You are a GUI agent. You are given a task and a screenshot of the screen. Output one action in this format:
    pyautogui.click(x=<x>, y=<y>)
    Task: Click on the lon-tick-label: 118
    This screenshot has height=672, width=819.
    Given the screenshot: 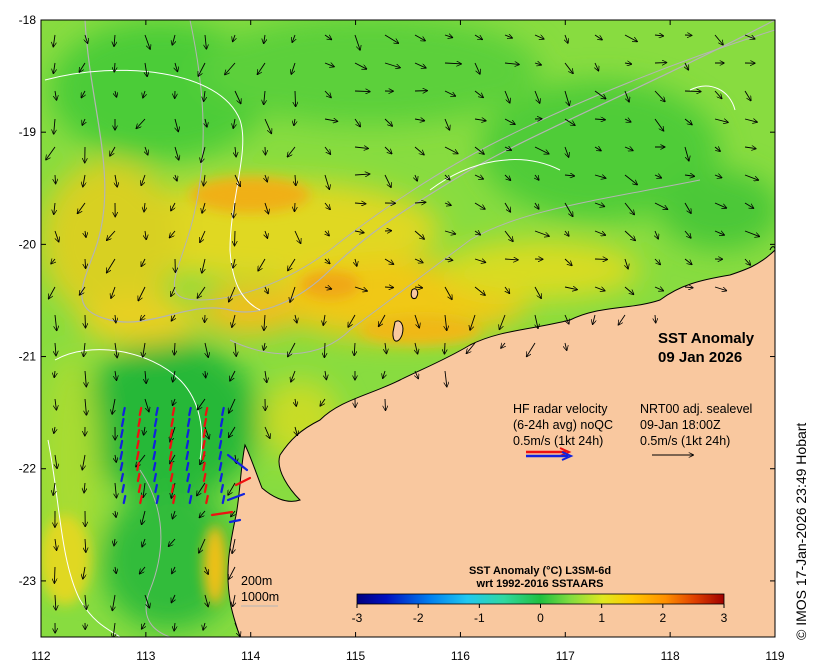 What is the action you would take?
    pyautogui.click(x=670, y=656)
    